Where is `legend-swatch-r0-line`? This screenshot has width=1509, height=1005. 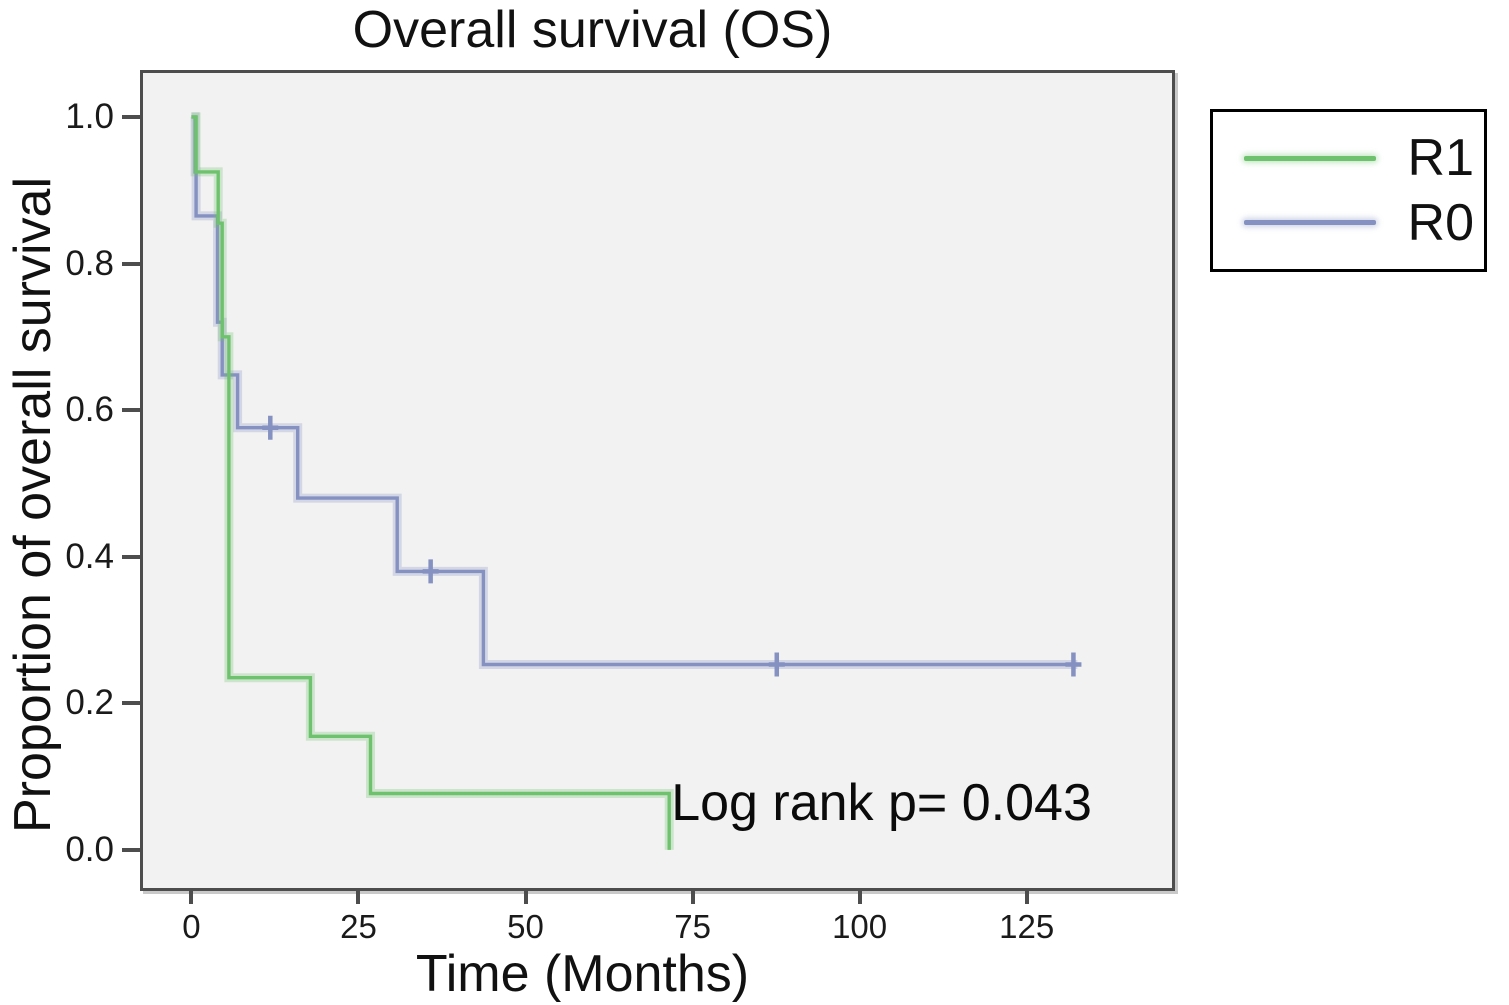
legend-swatch-r0-line is located at coordinates (1310, 223).